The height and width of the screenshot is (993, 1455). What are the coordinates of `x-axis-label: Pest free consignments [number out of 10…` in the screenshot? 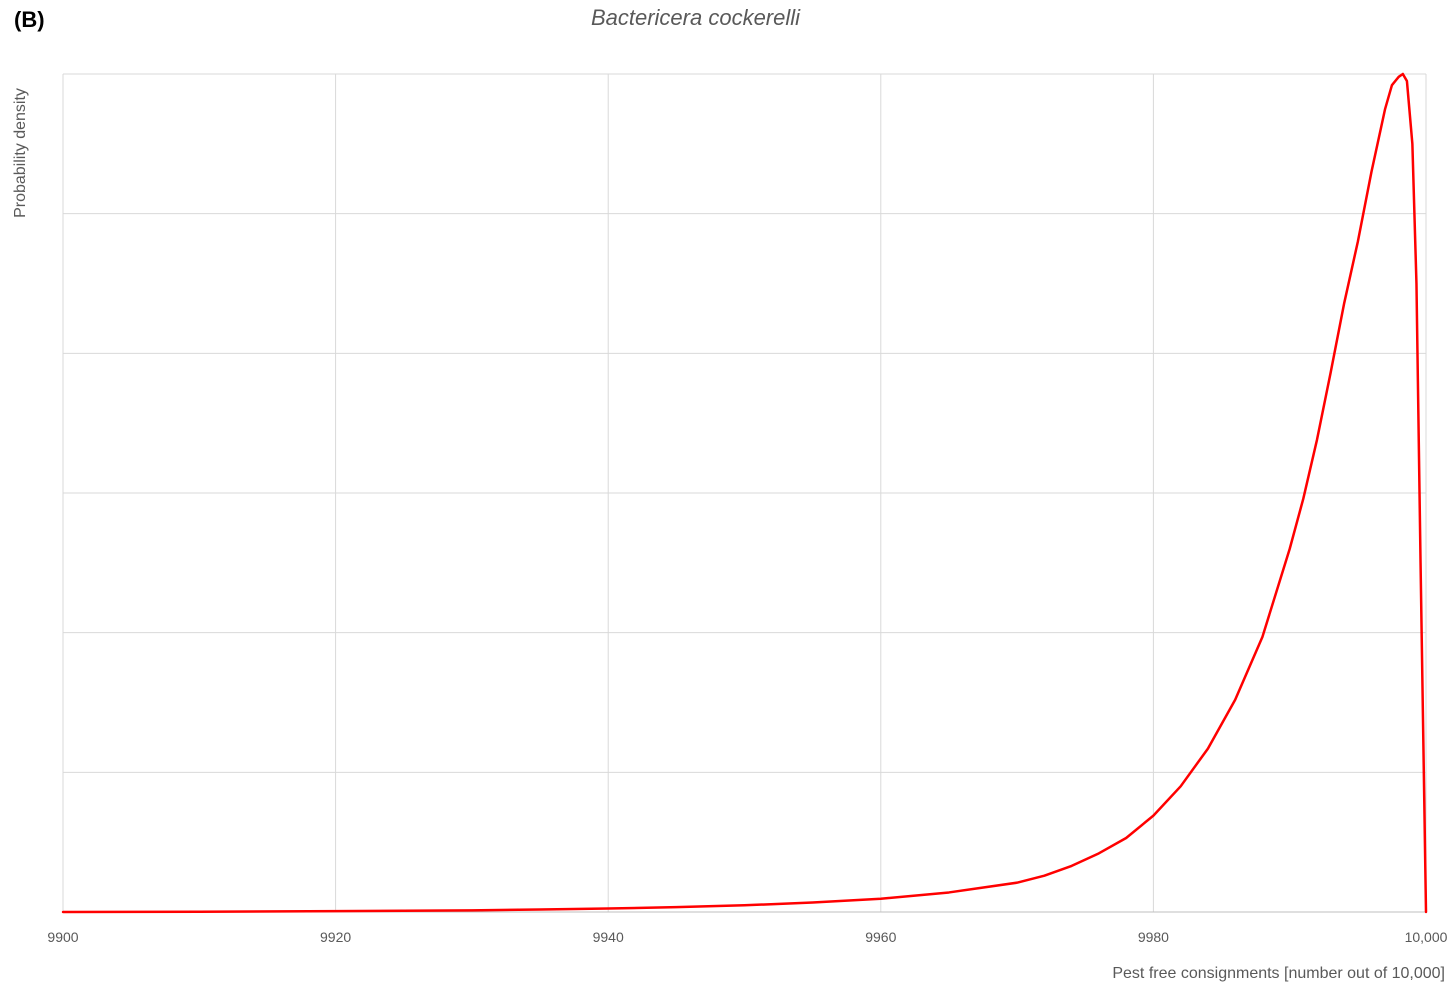 It's located at (1278, 973).